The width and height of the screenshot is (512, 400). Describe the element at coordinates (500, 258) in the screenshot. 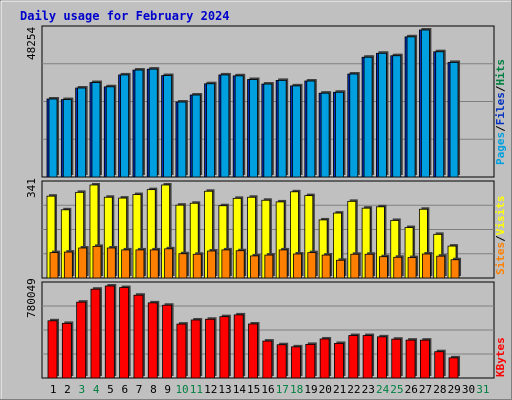

I see `legend-entry: Sites` at that location.